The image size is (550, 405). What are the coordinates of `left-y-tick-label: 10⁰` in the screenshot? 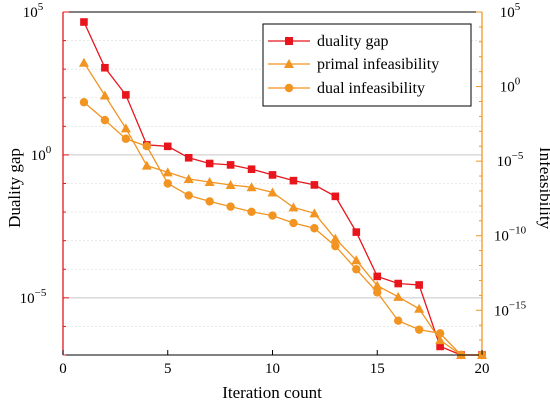 It's located at (41, 154).